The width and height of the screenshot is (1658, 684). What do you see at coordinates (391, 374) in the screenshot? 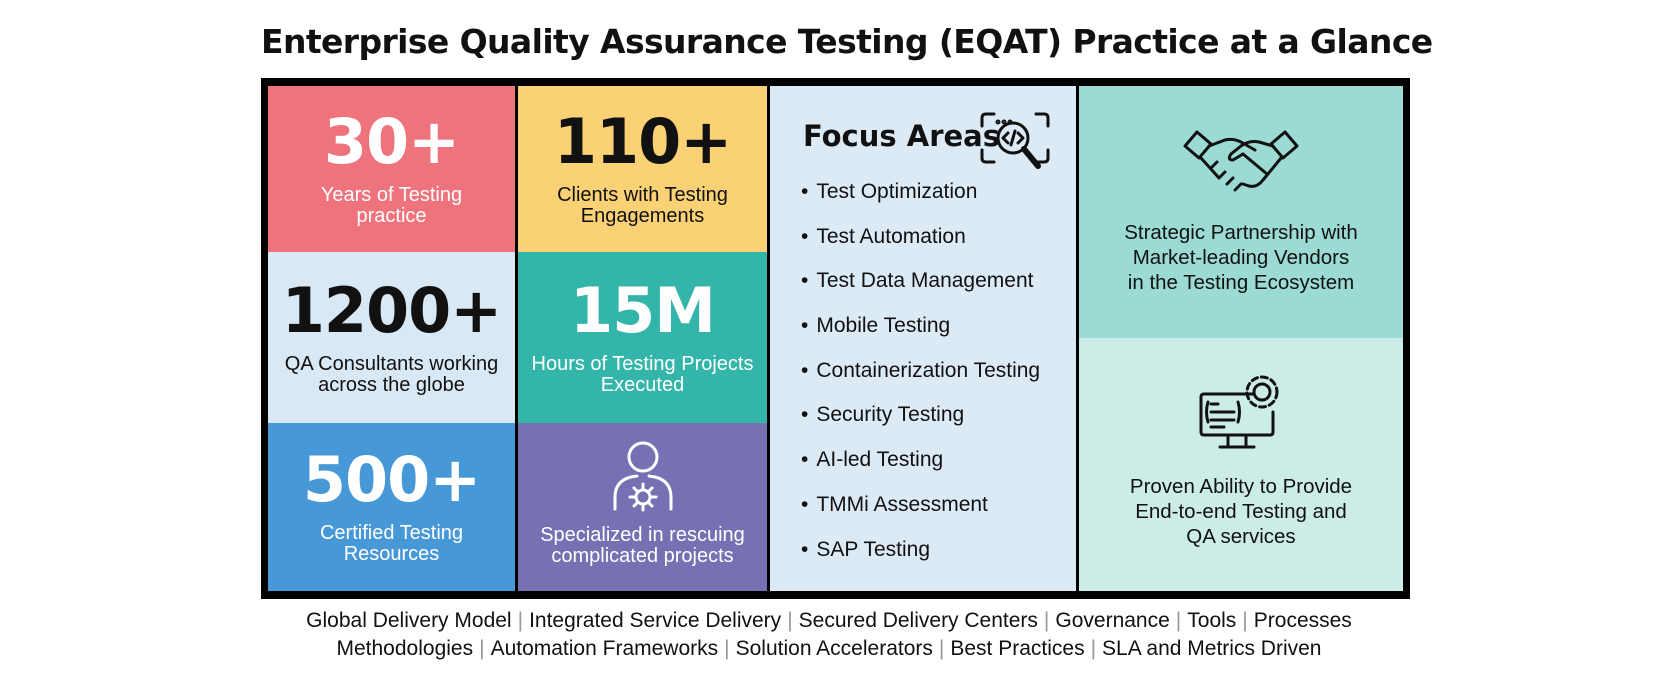
I see `stat-consultants-label: QA Consultants working across the globe` at bounding box center [391, 374].